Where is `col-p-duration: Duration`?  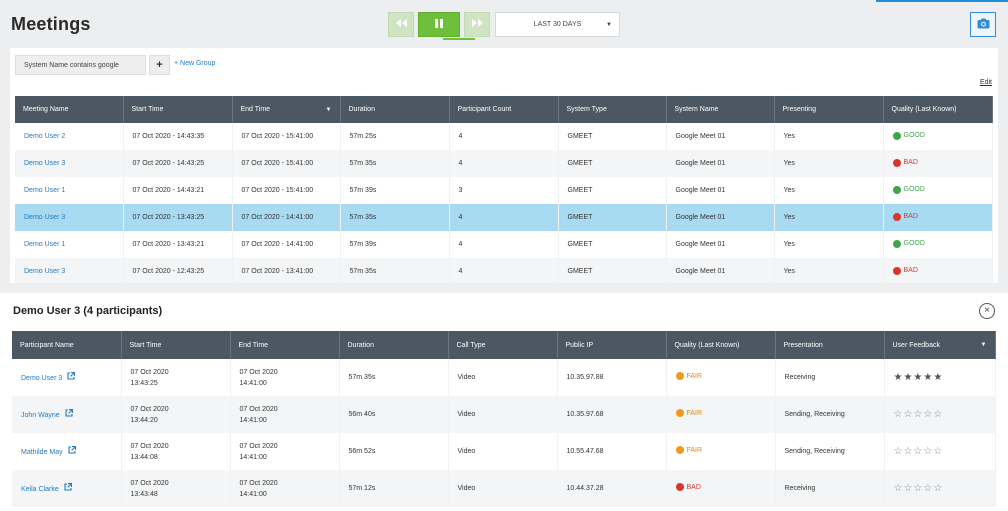
col-p-duration: Duration is located at coordinates (394, 345).